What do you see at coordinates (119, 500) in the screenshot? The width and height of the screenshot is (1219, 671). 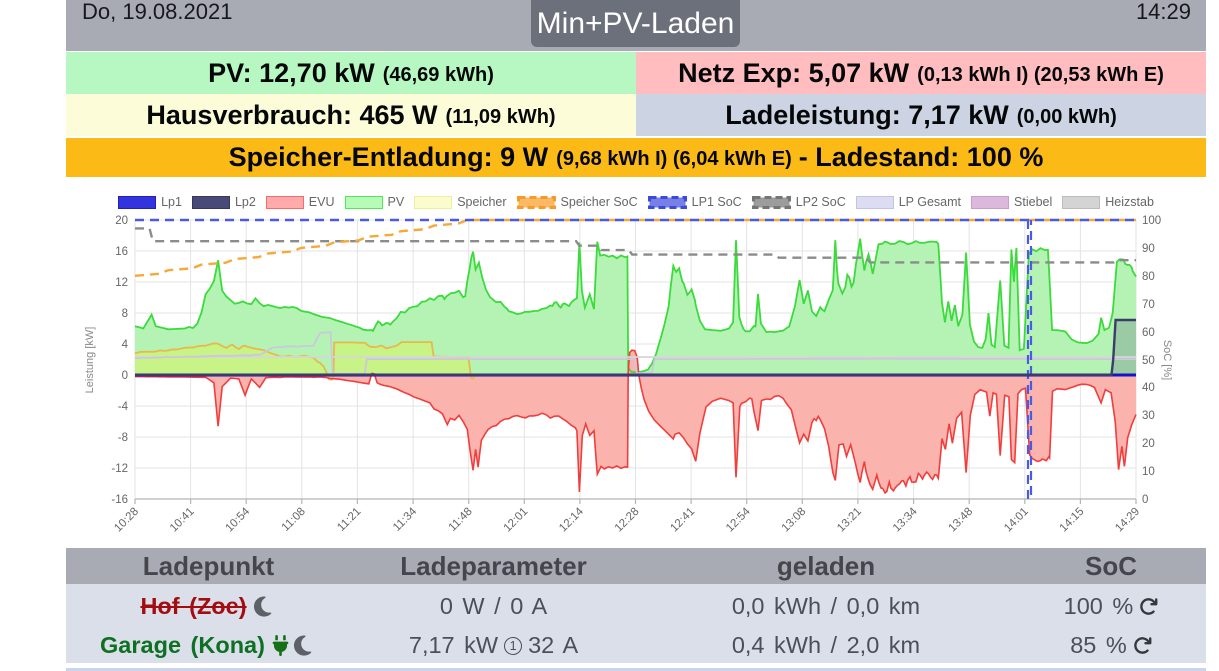 I see `svg-text: -16` at bounding box center [119, 500].